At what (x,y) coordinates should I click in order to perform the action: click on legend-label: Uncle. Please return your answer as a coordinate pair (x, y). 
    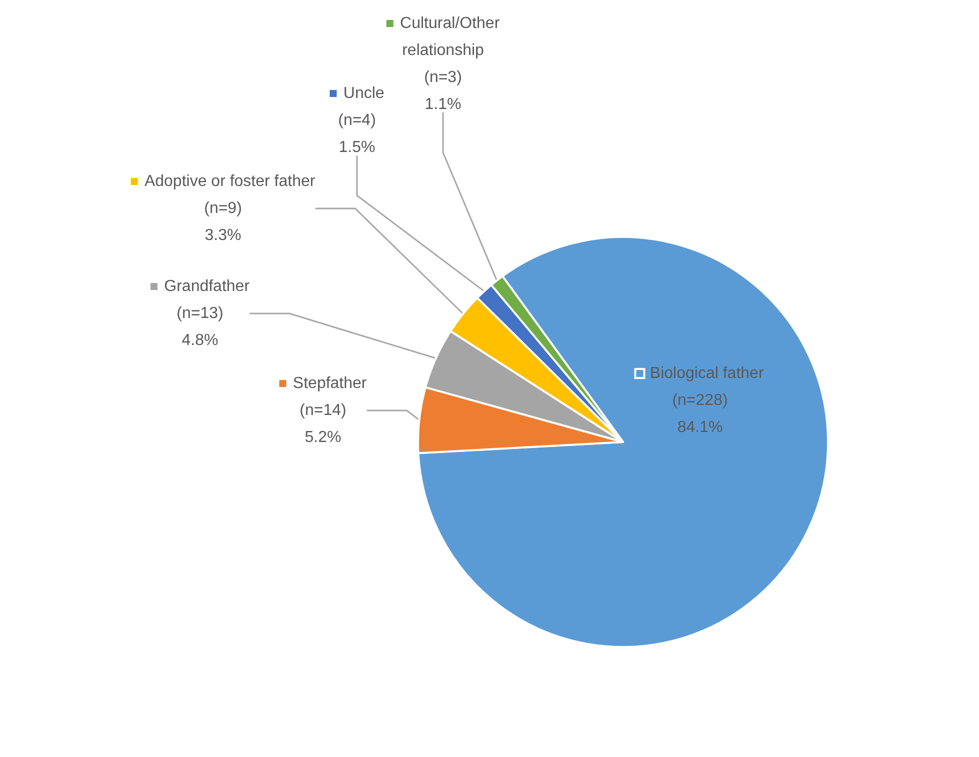
    Looking at the image, I should click on (363, 93).